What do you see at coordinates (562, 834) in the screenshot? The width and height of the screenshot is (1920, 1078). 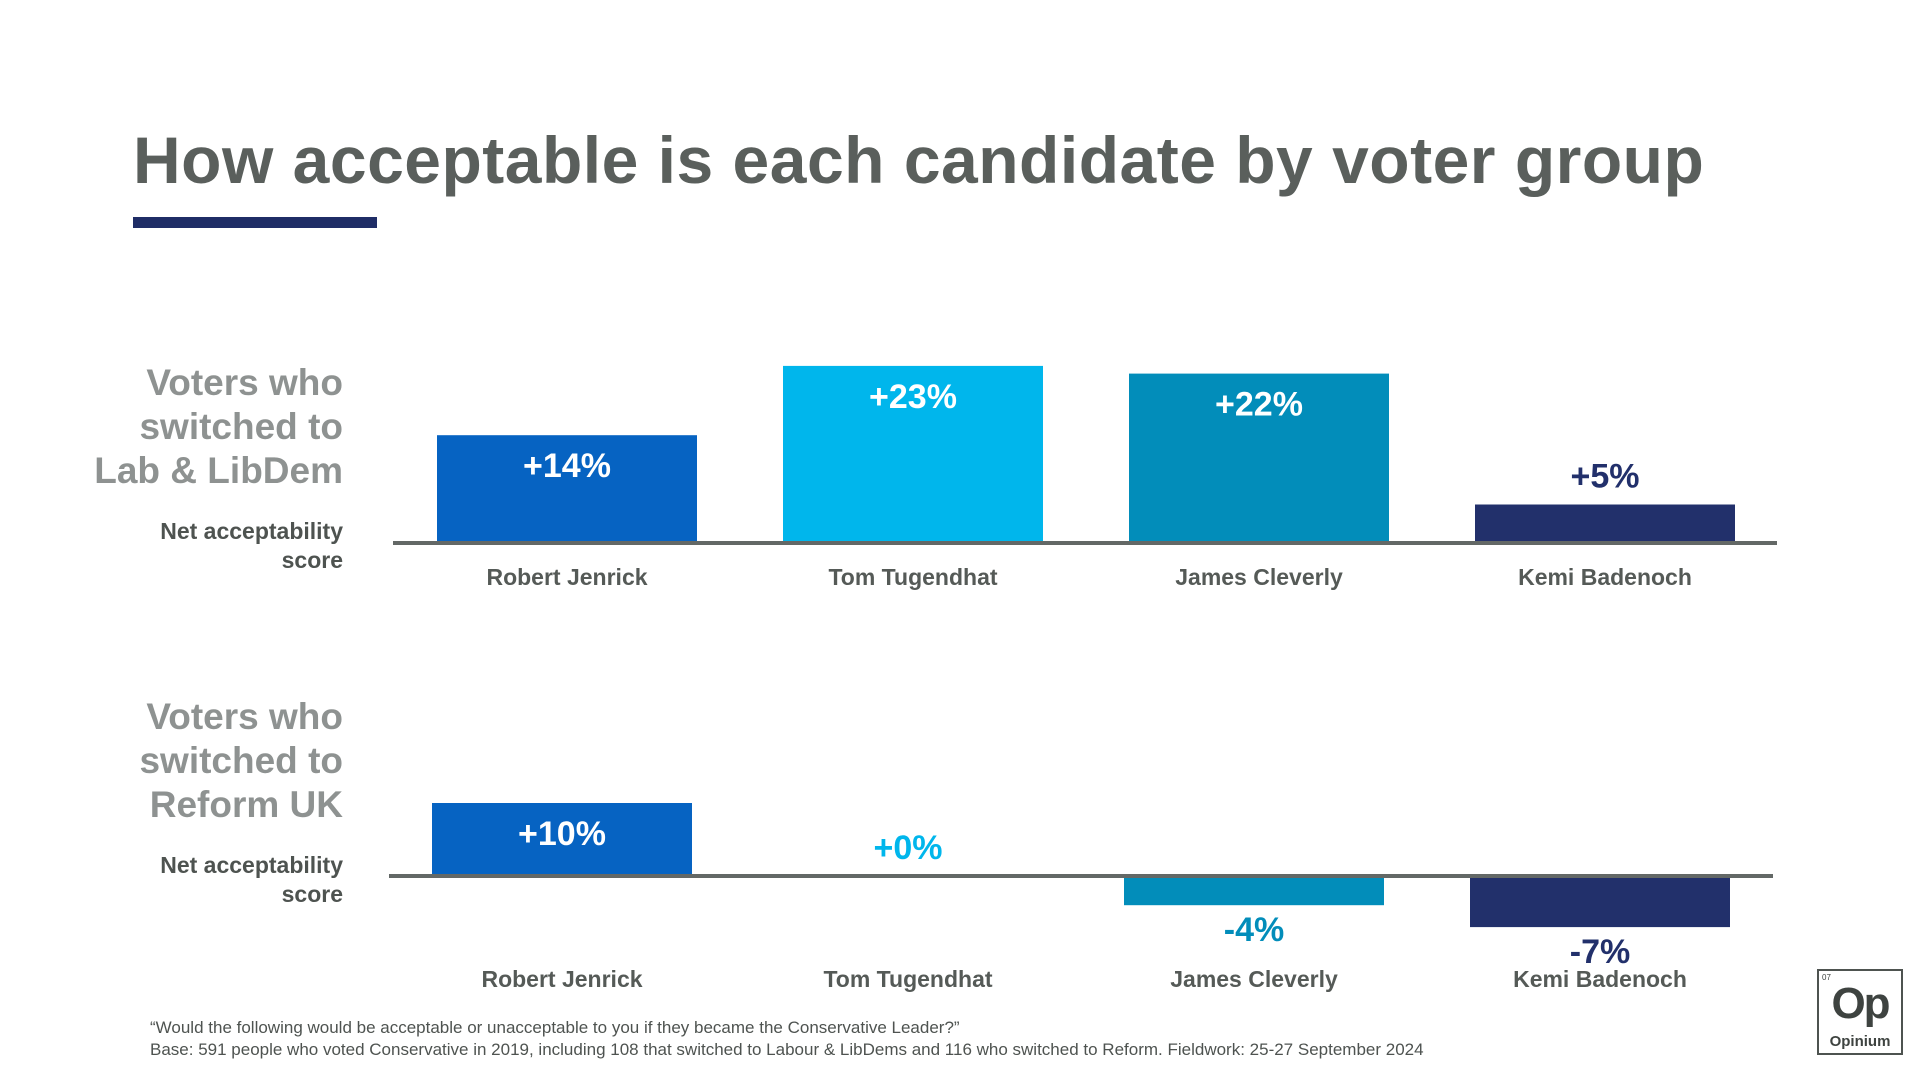 I see `data-label: +10%` at bounding box center [562, 834].